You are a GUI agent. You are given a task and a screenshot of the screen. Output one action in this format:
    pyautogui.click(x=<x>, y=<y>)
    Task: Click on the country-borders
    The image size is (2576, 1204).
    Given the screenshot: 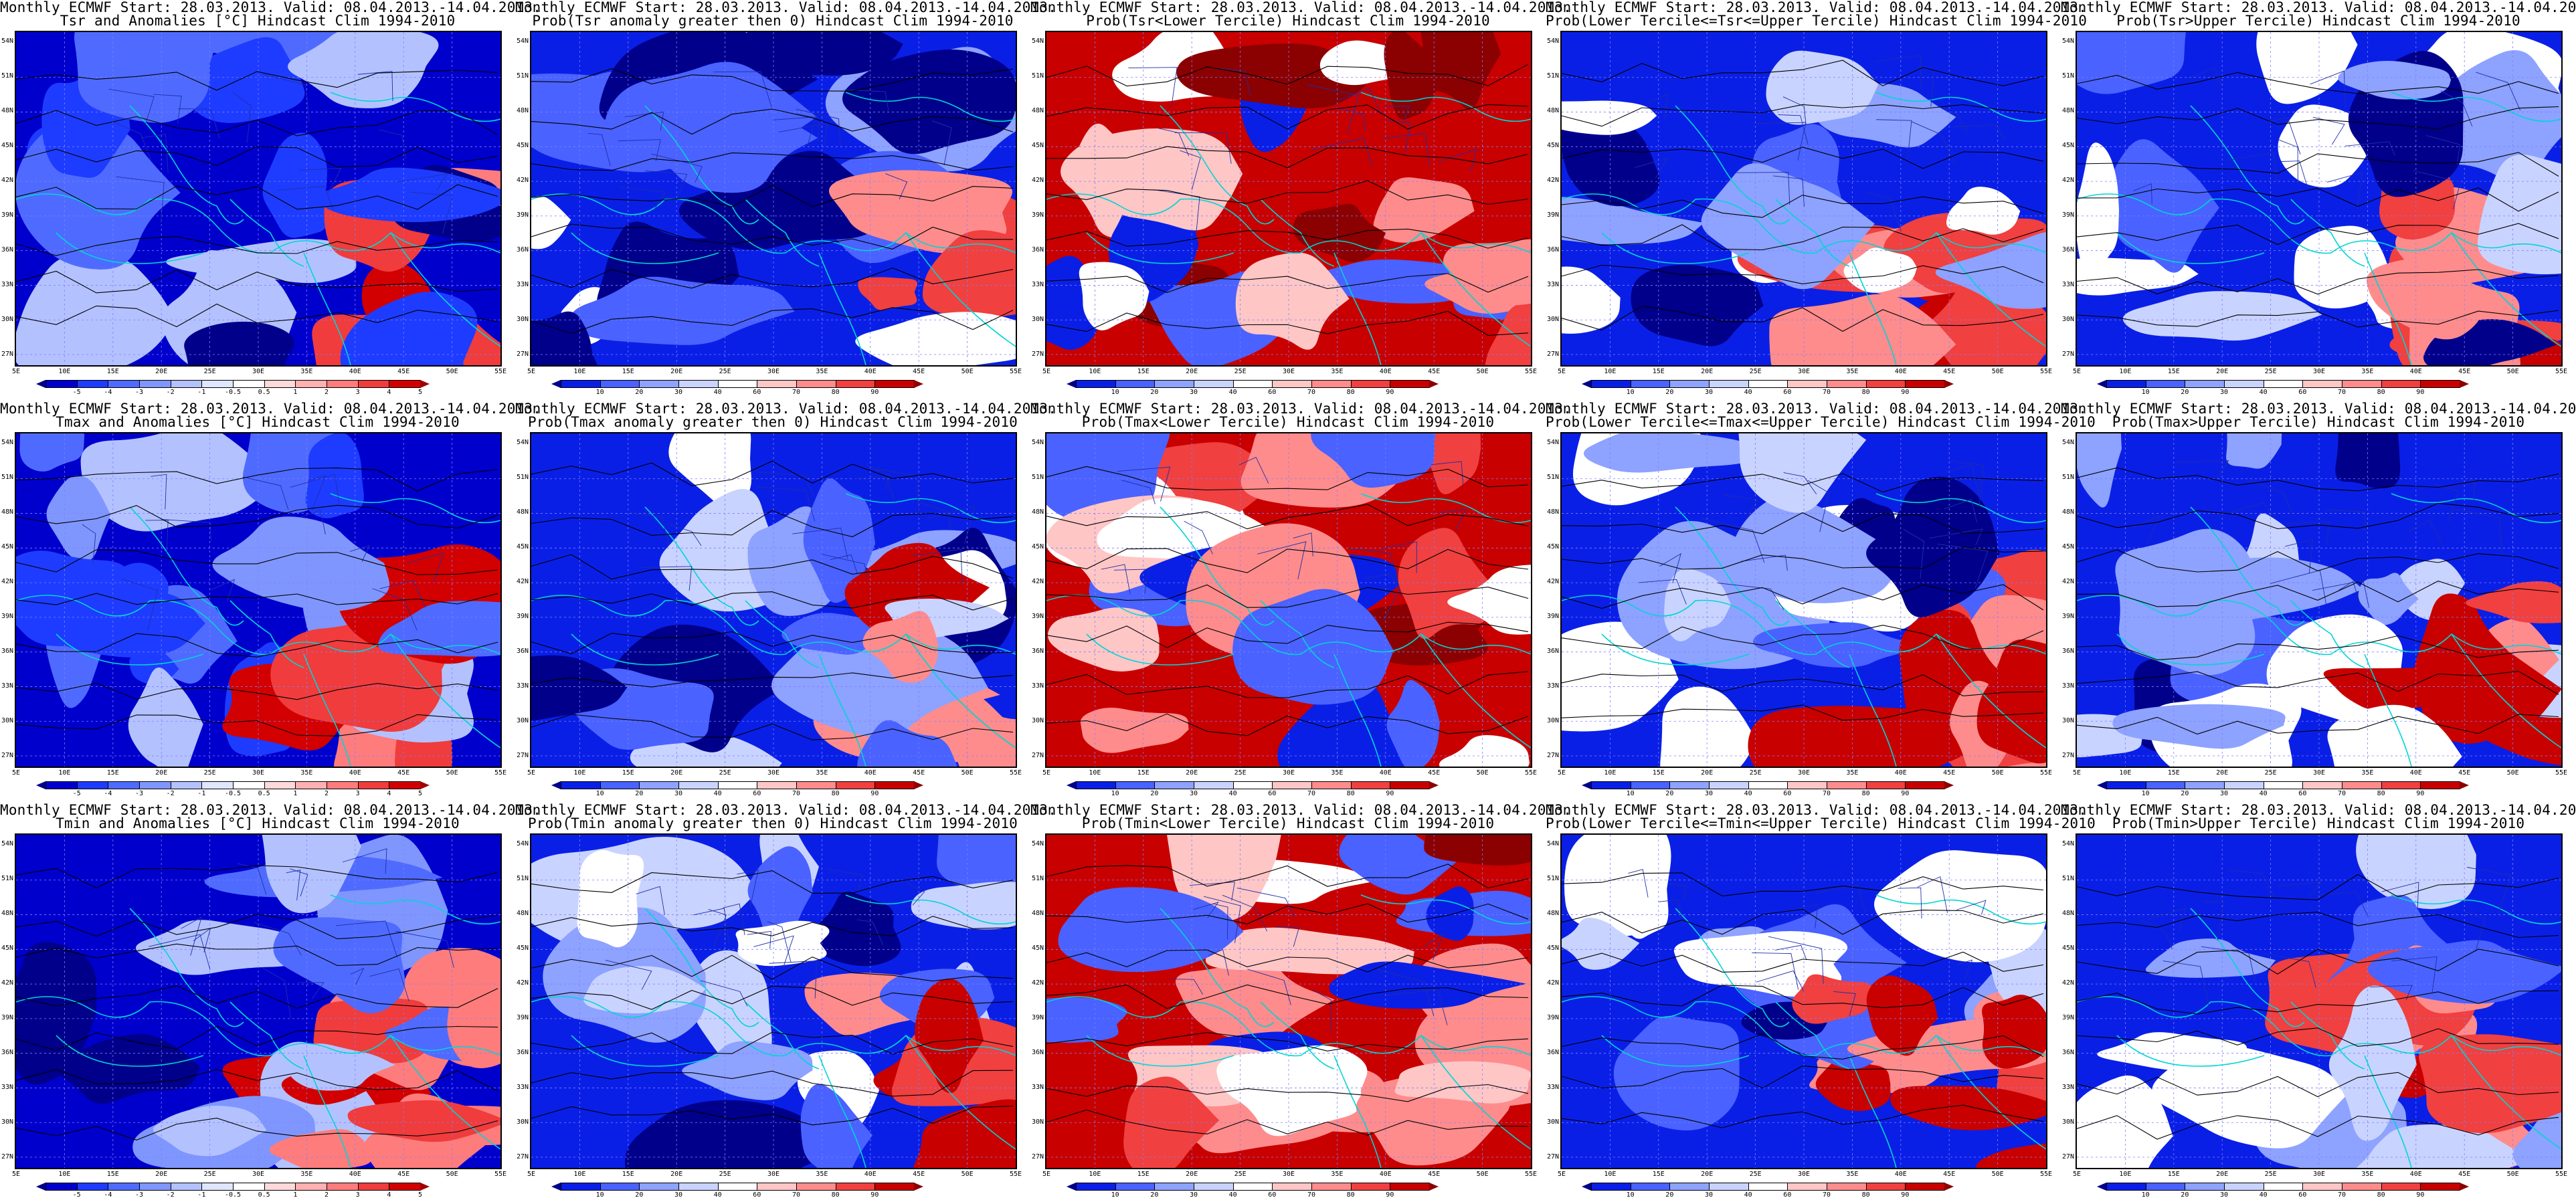 What is the action you would take?
    pyautogui.click(x=1302, y=150)
    